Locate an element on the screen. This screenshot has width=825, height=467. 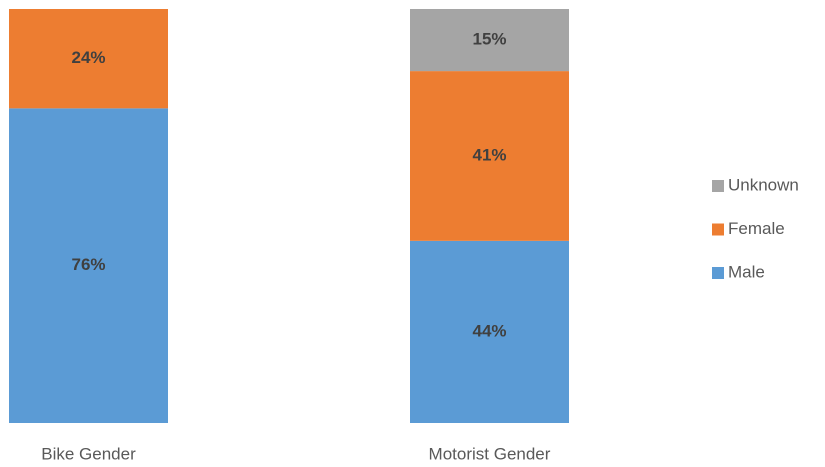
x-tick-label: Motorist Gender is located at coordinates (490, 453).